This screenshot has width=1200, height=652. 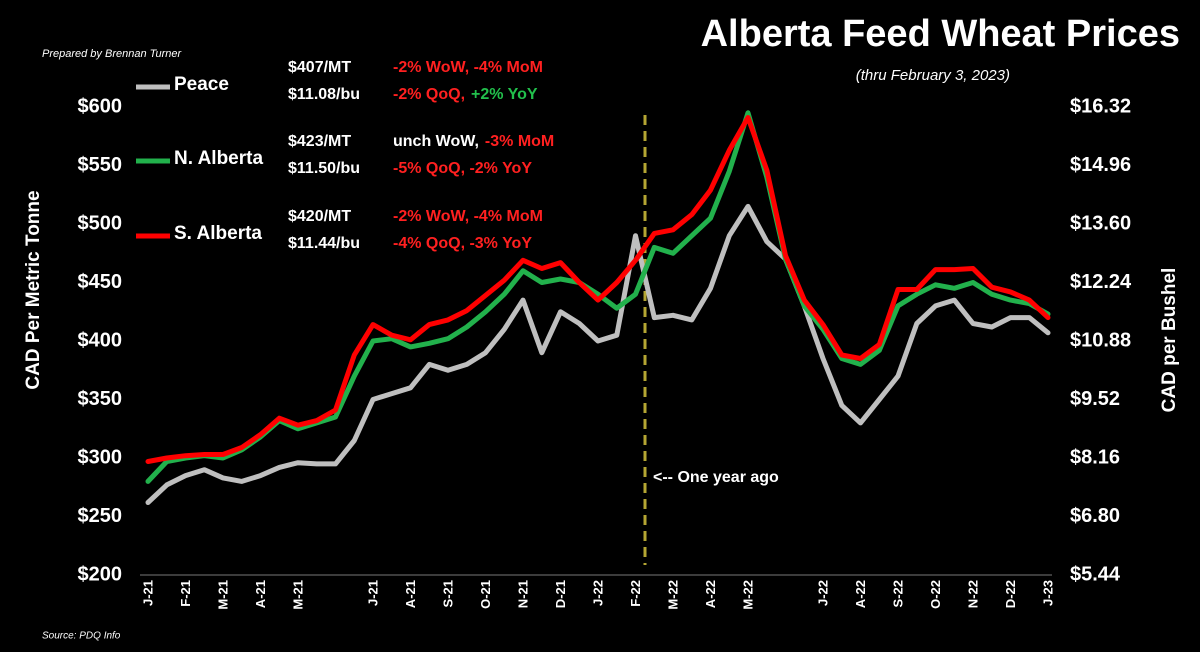 I want to click on legend-note: $420/MT -2% WoW, -4% MoM, so click(x=415, y=216).